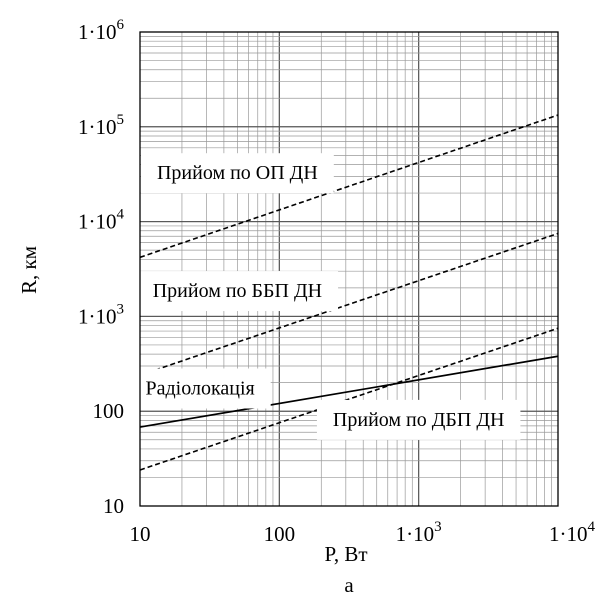 Image resolution: width=599 pixels, height=600 pixels. Describe the element at coordinates (349, 585) in the screenshot. I see `figure-caption: а` at that location.